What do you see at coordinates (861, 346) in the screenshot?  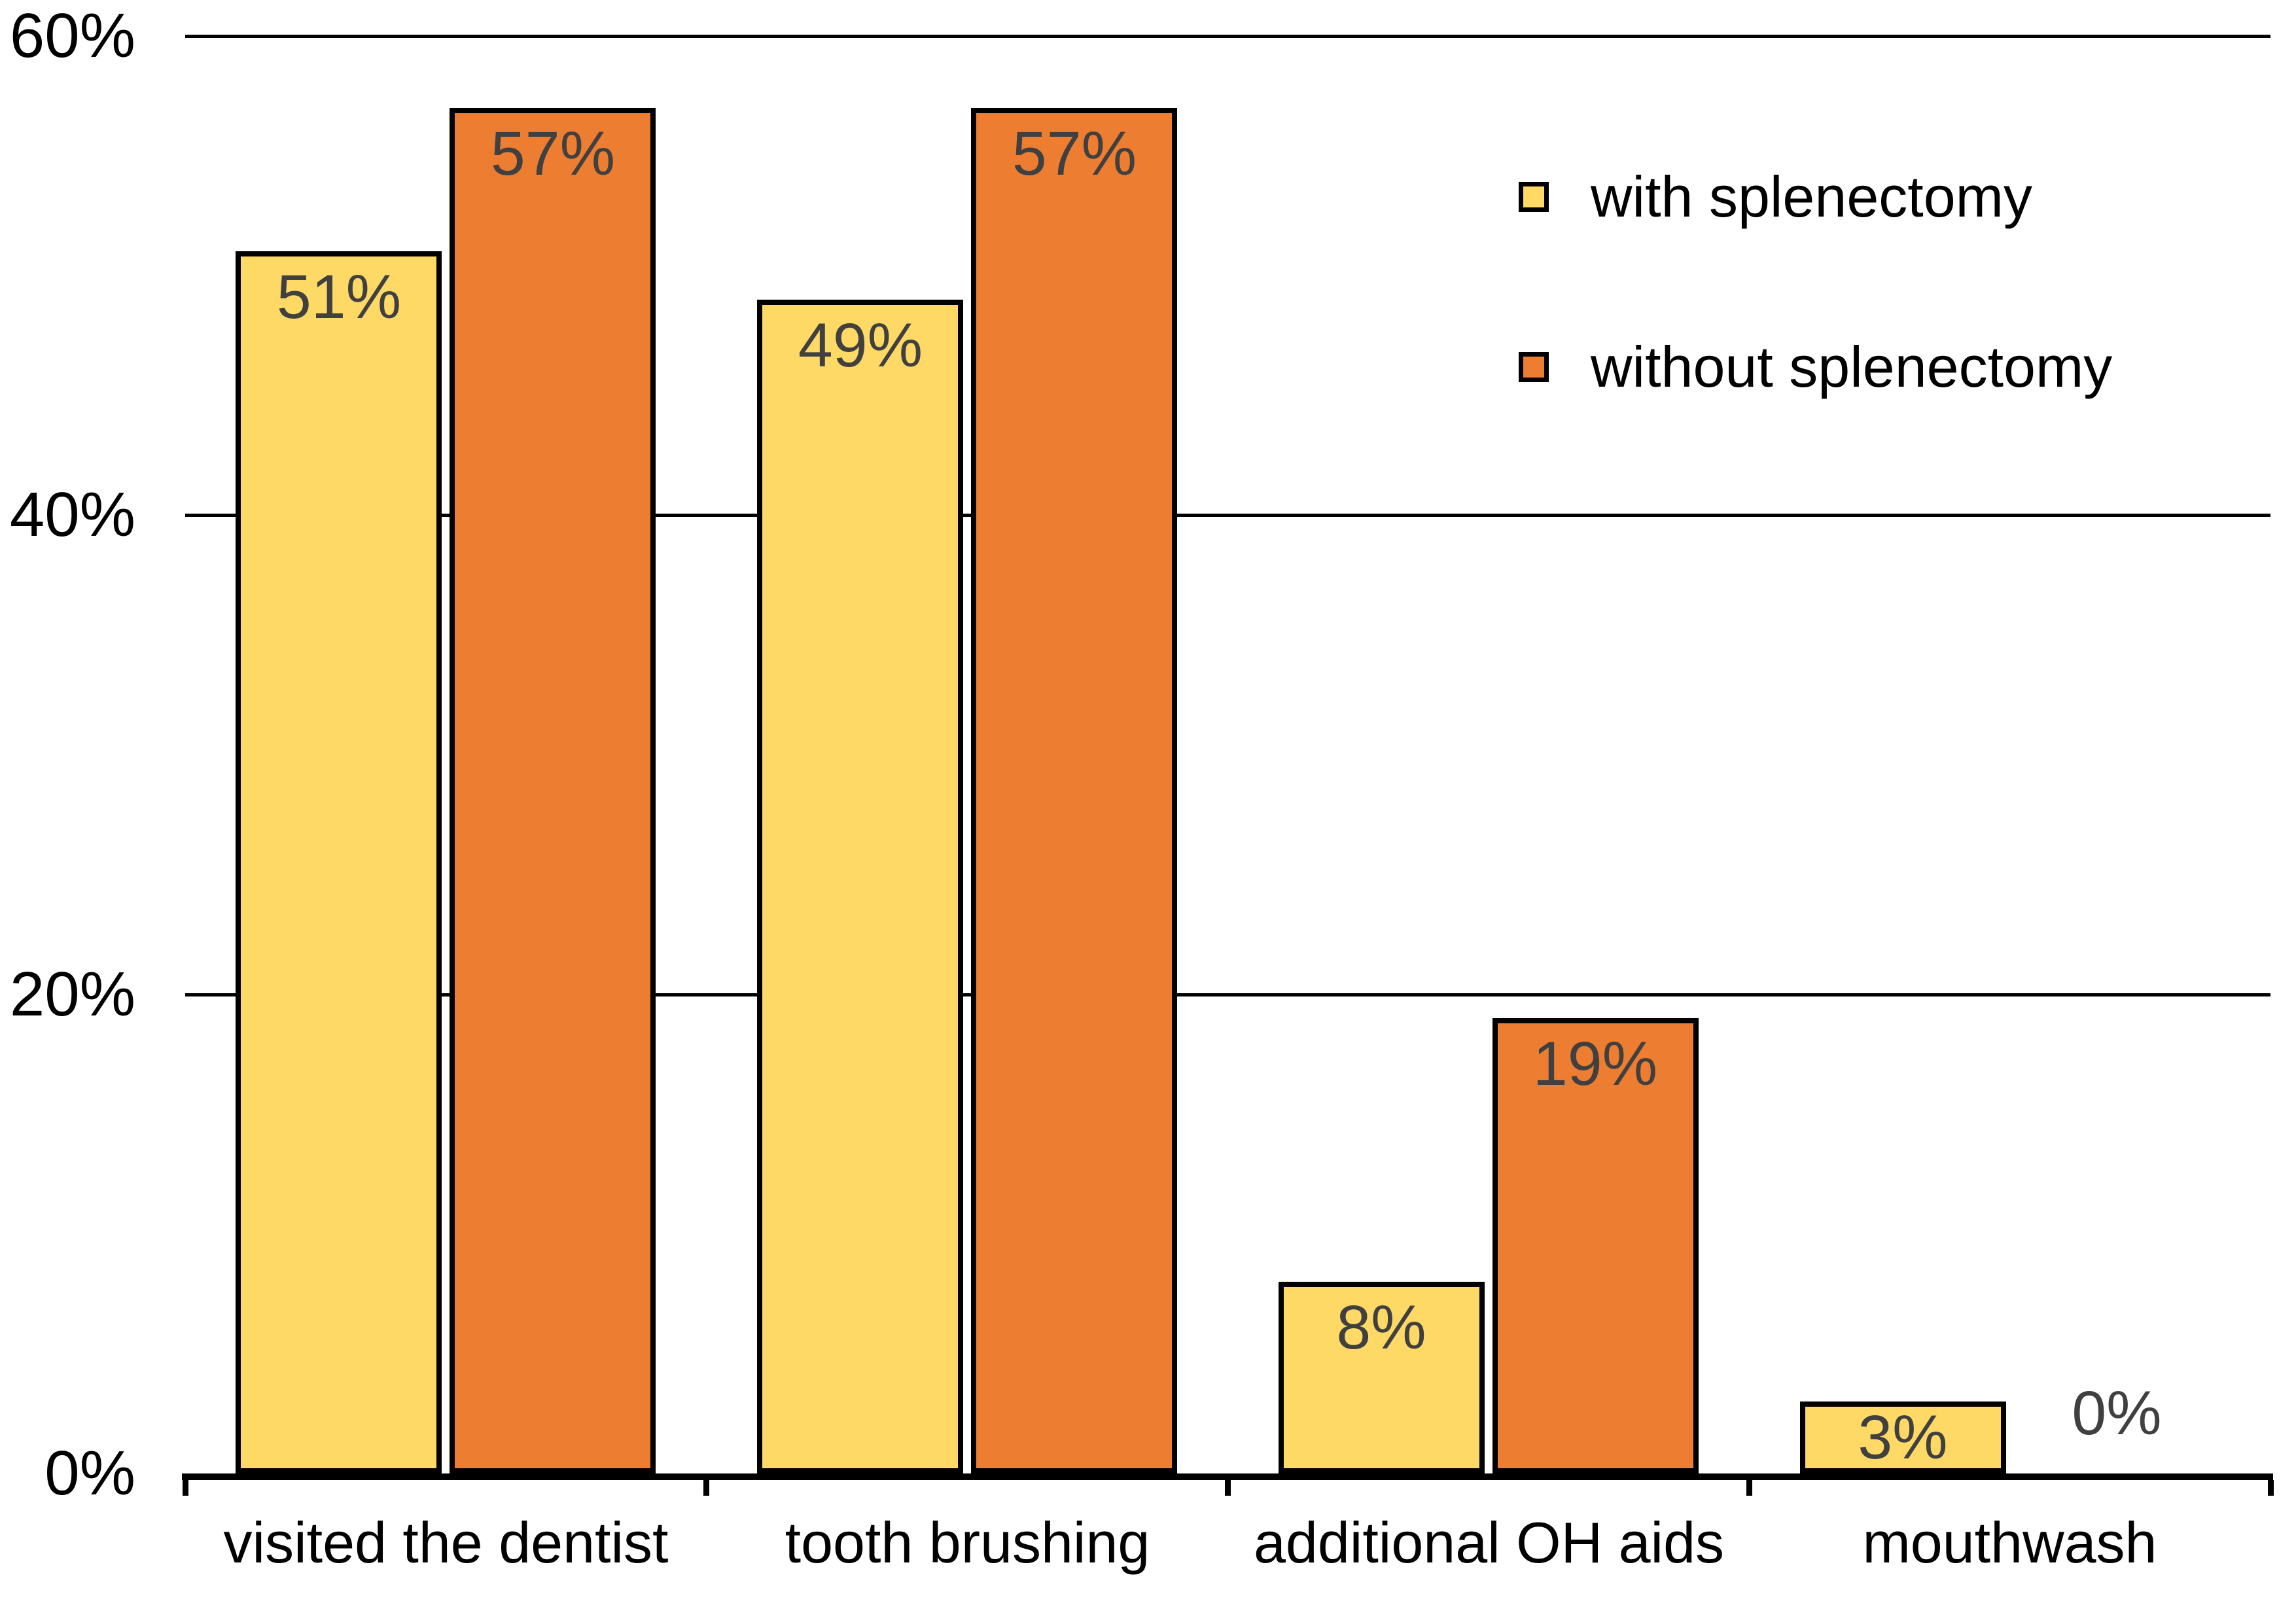 I see `value-label-with-splenectomy-tooth-brushing: 49%` at bounding box center [861, 346].